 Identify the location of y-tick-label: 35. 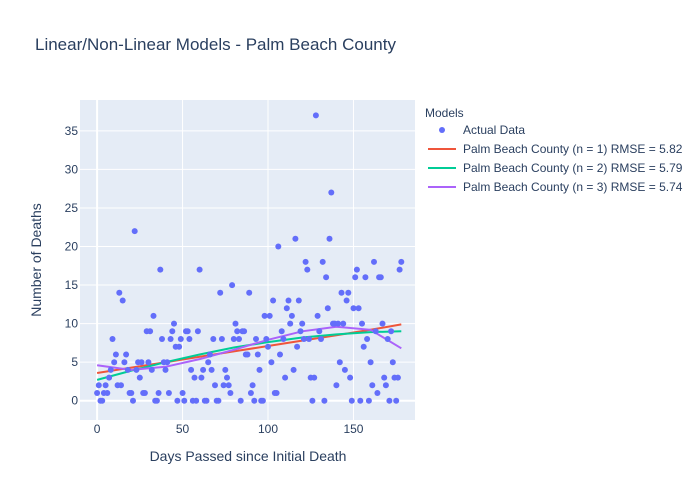
(72, 131).